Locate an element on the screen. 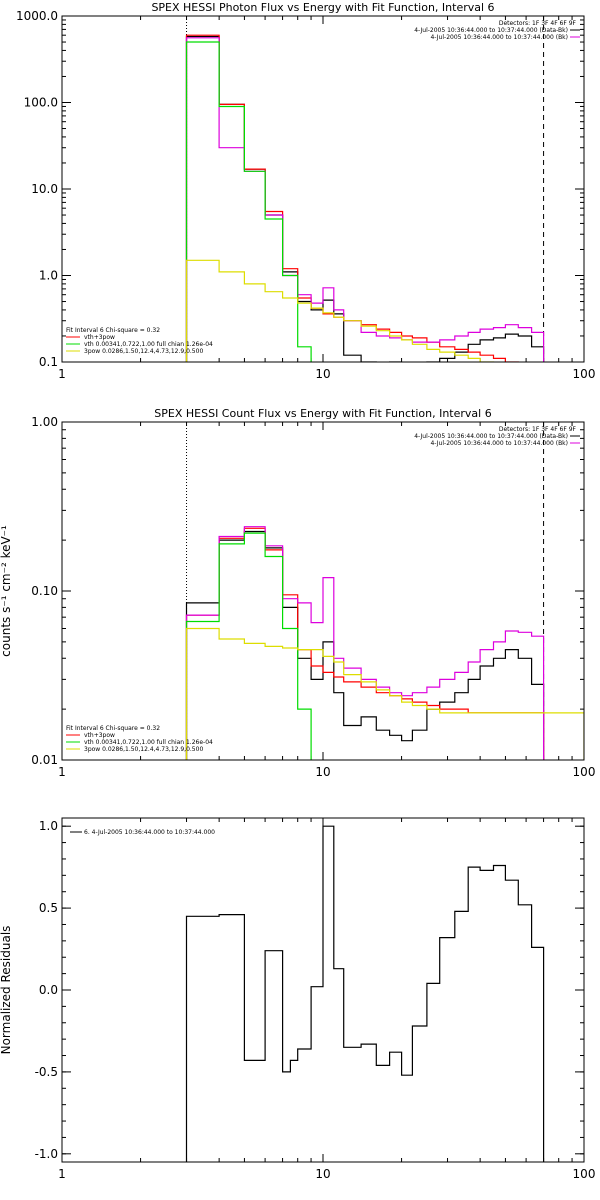 Image resolution: width=600 pixels, height=1200 pixels. panel3-y-tick-label: 1.0 is located at coordinates (48, 826).